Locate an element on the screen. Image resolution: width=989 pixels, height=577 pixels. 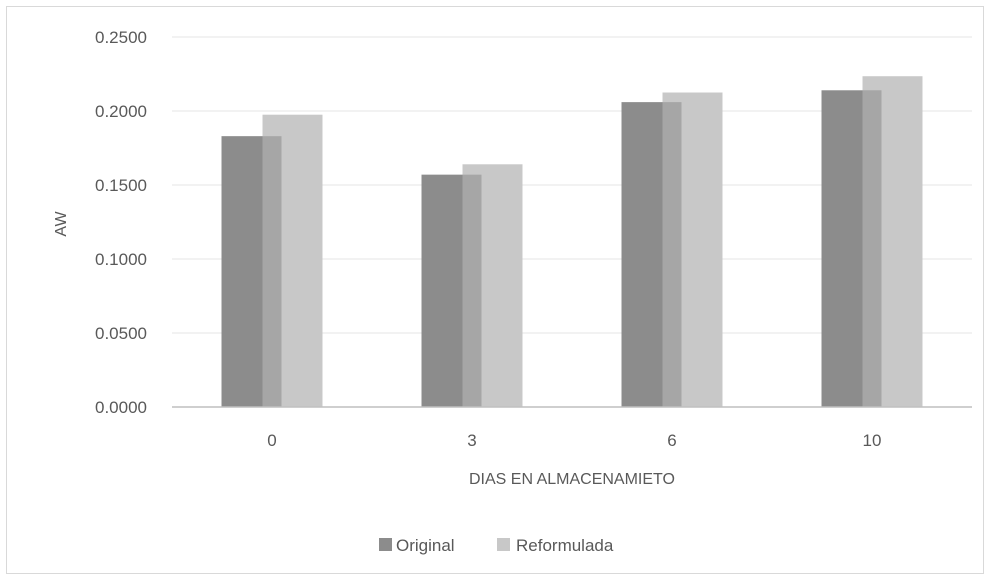
legend-swatch-original is located at coordinates (385, 544).